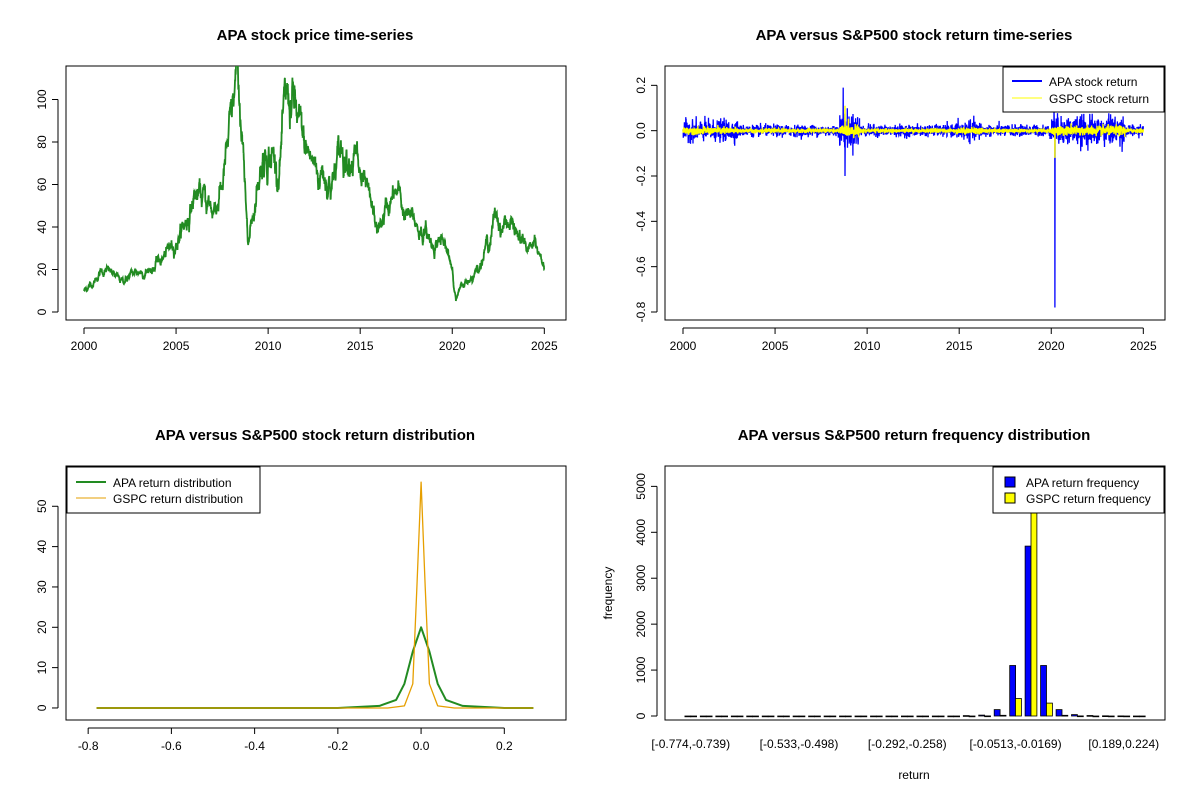 This screenshot has width=1200, height=800. Describe the element at coordinates (913, 340) in the screenshot. I see `return-timeseries-x-axis: 2000 2005 2010 2015 2020 2025` at that location.